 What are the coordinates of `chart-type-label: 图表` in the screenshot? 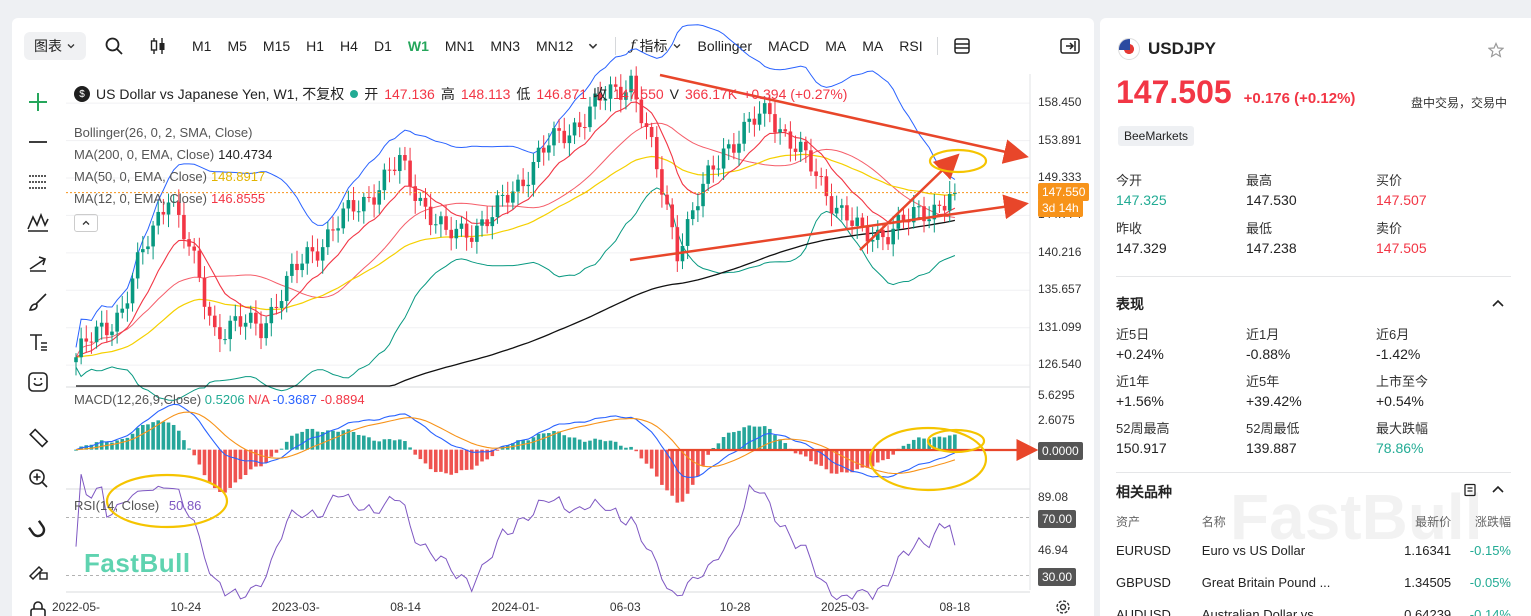 It's located at (48, 46).